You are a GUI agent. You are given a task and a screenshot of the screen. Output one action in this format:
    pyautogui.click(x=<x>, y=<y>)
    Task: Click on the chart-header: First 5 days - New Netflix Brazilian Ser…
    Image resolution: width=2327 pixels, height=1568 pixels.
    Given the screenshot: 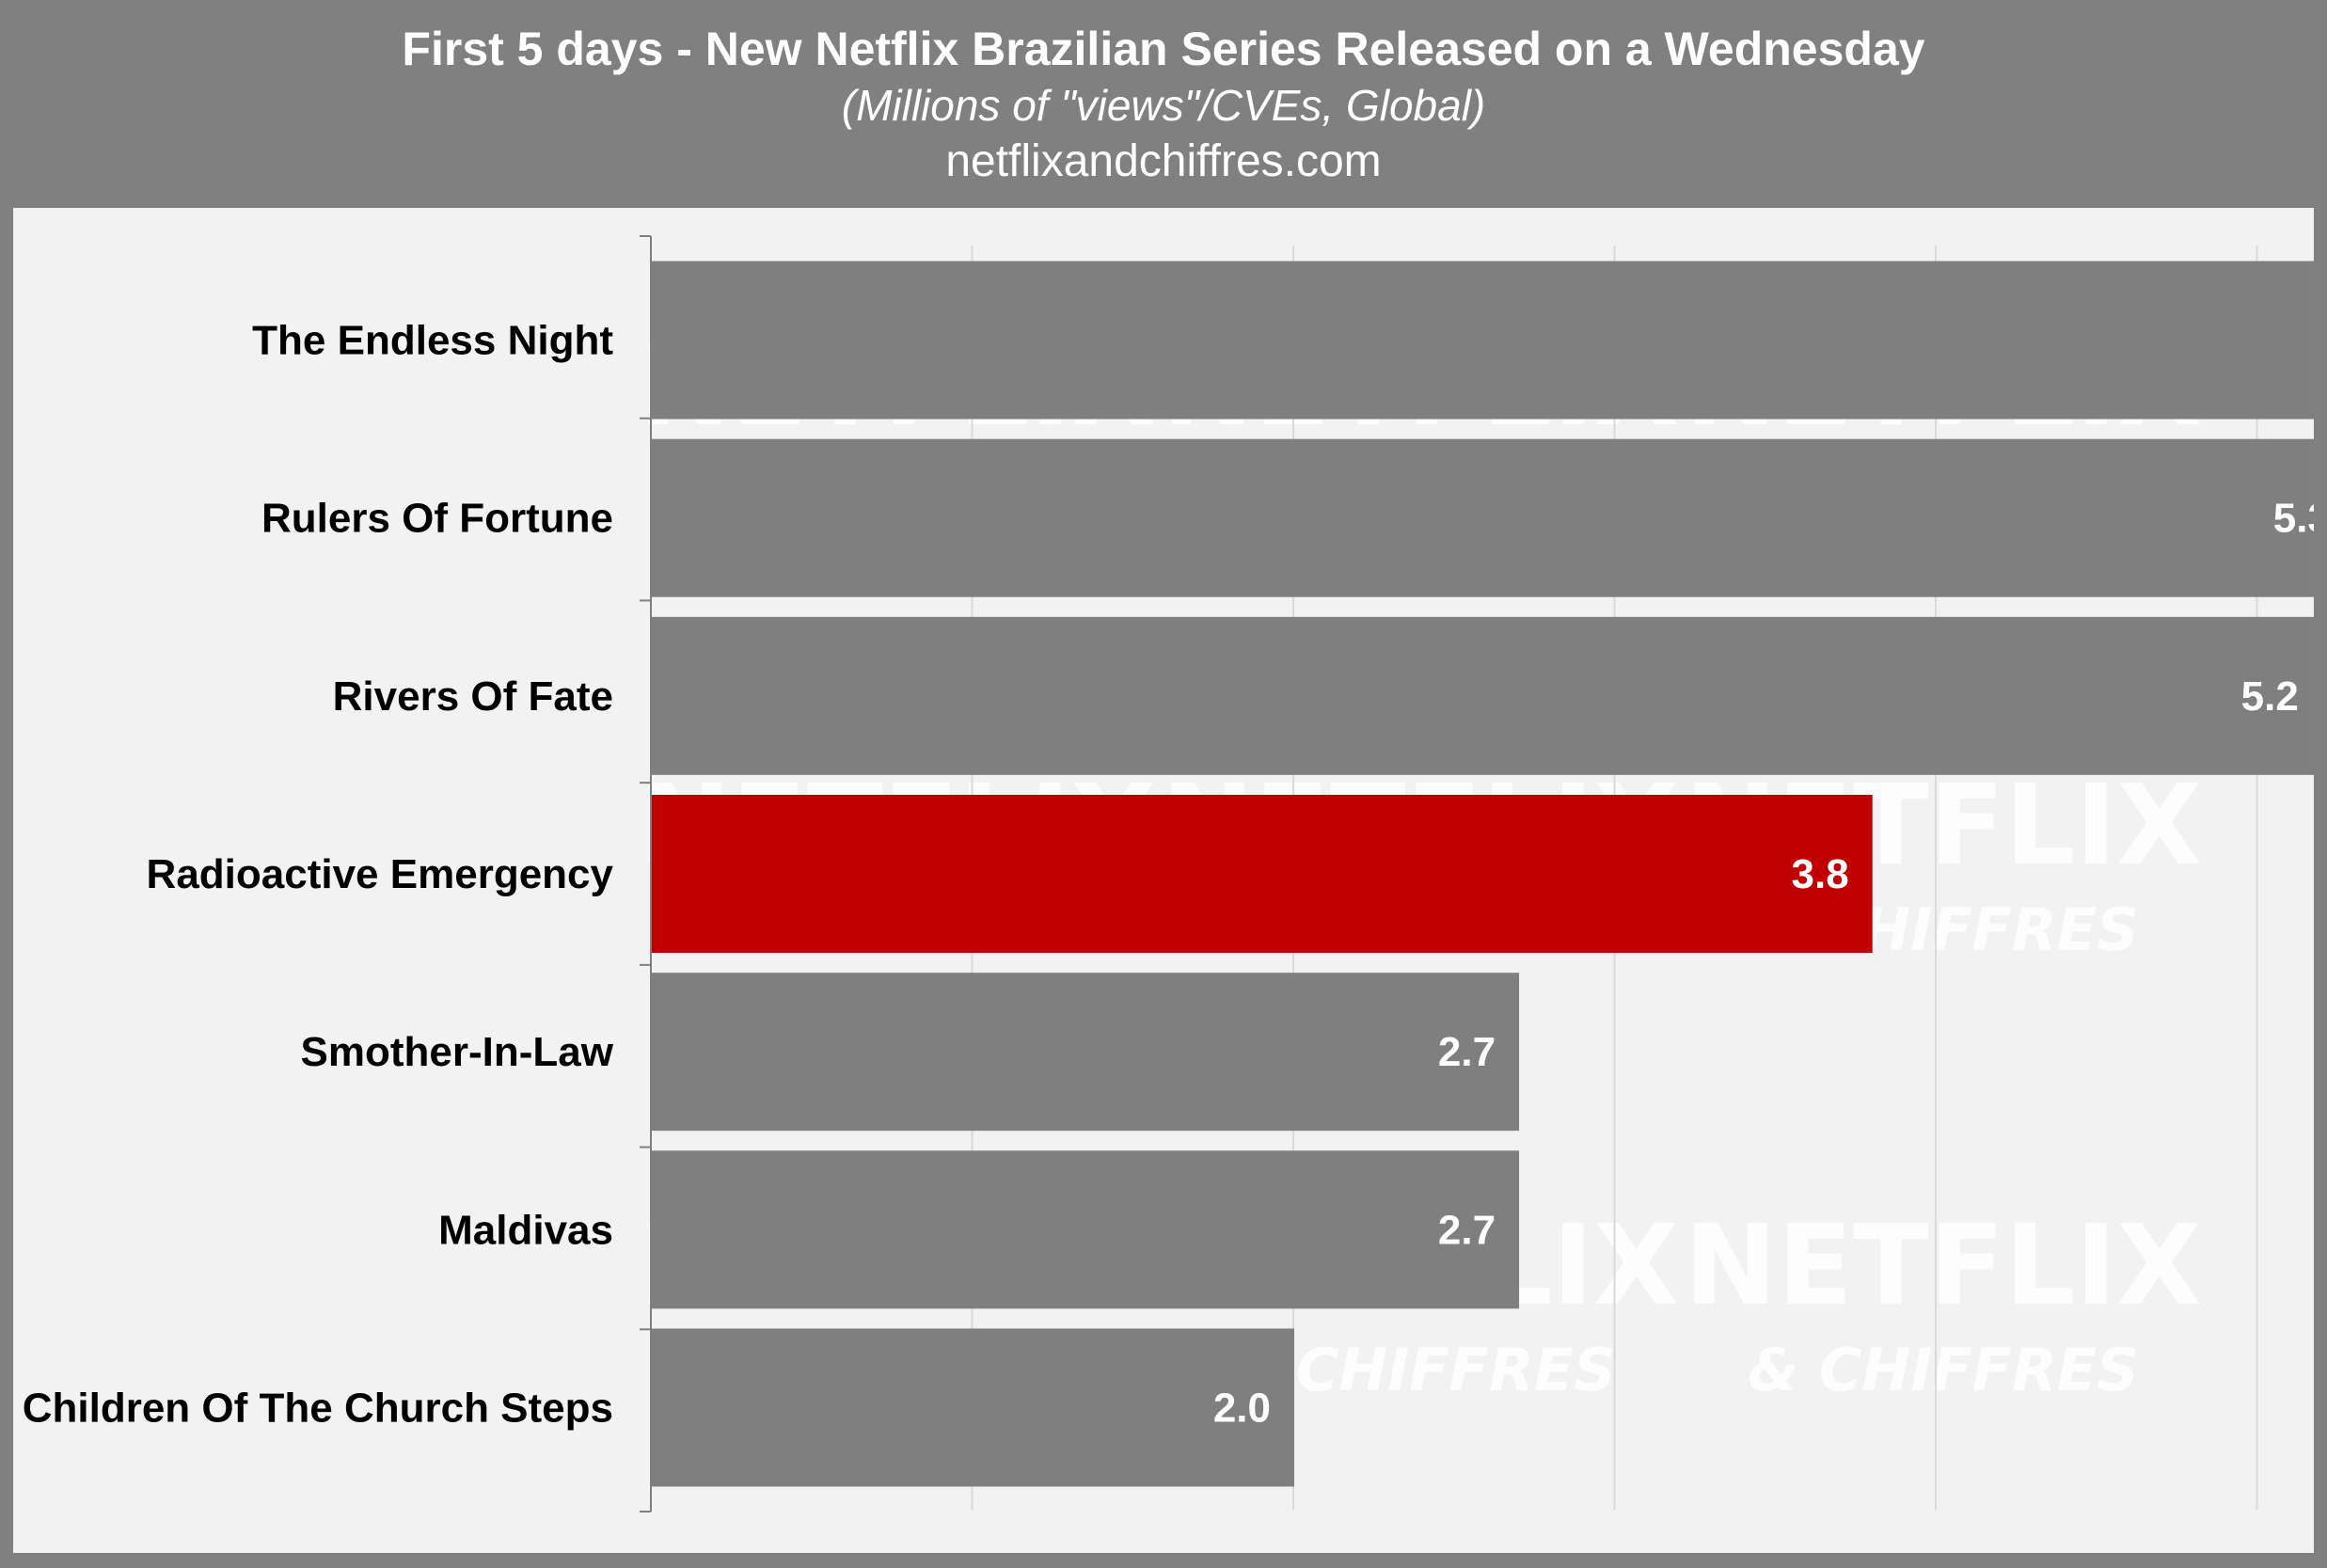 What is the action you would take?
    pyautogui.click(x=1163, y=103)
    